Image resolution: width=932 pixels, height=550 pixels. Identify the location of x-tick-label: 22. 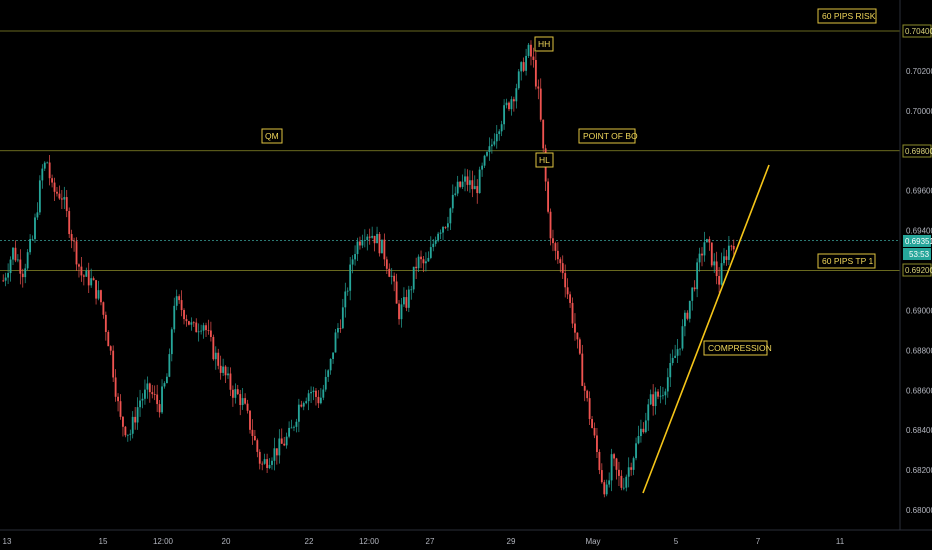
(309, 541).